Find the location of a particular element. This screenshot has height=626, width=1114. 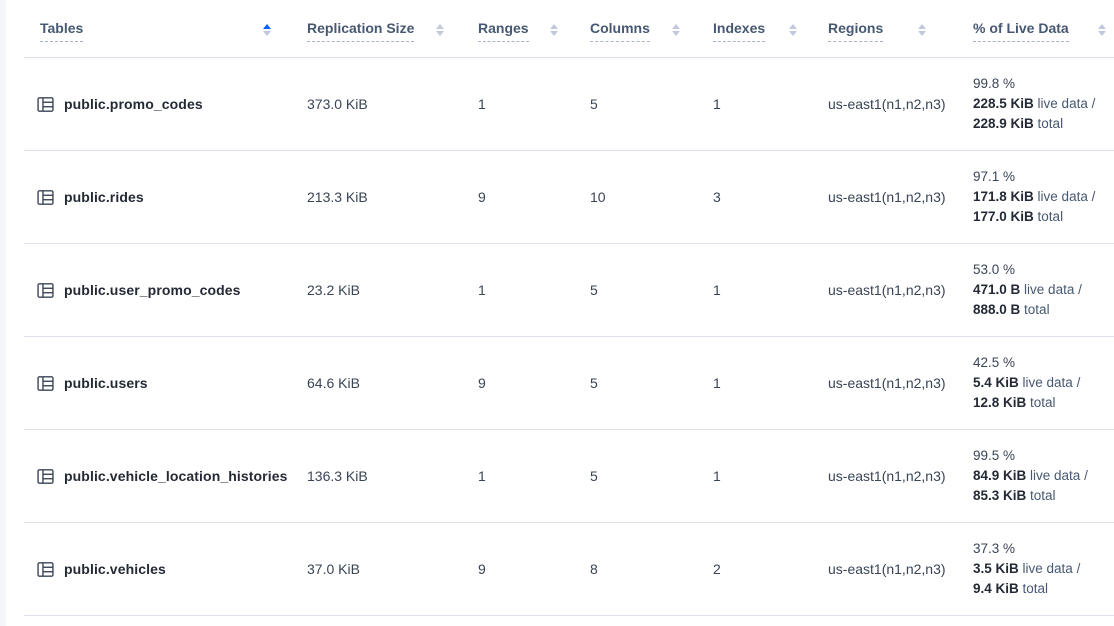

column-header-regions: Regions is located at coordinates (900, 28).